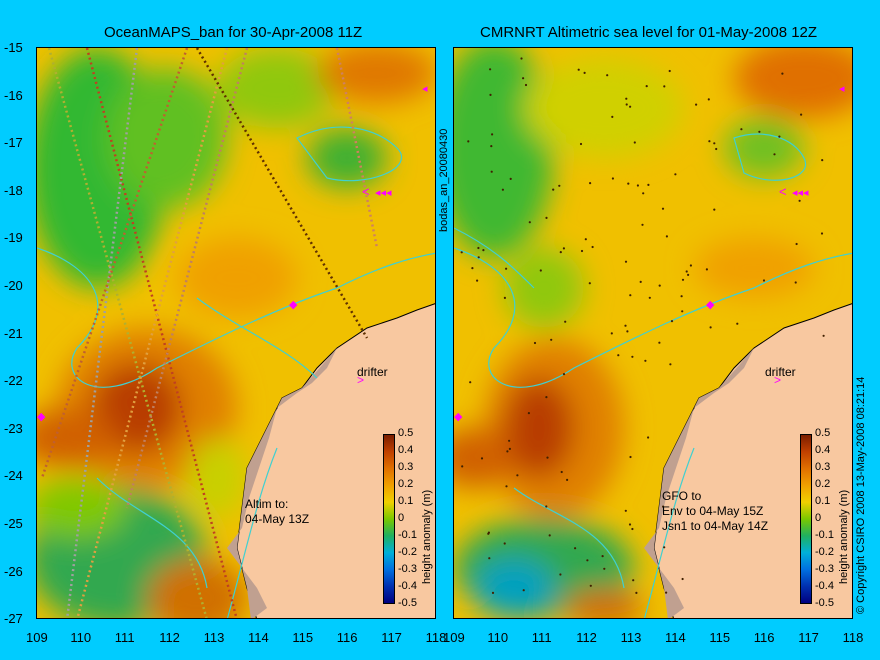 The width and height of the screenshot is (880, 660). What do you see at coordinates (406, 450) in the screenshot?
I see `colorbar-tick-label: 0.4` at bounding box center [406, 450].